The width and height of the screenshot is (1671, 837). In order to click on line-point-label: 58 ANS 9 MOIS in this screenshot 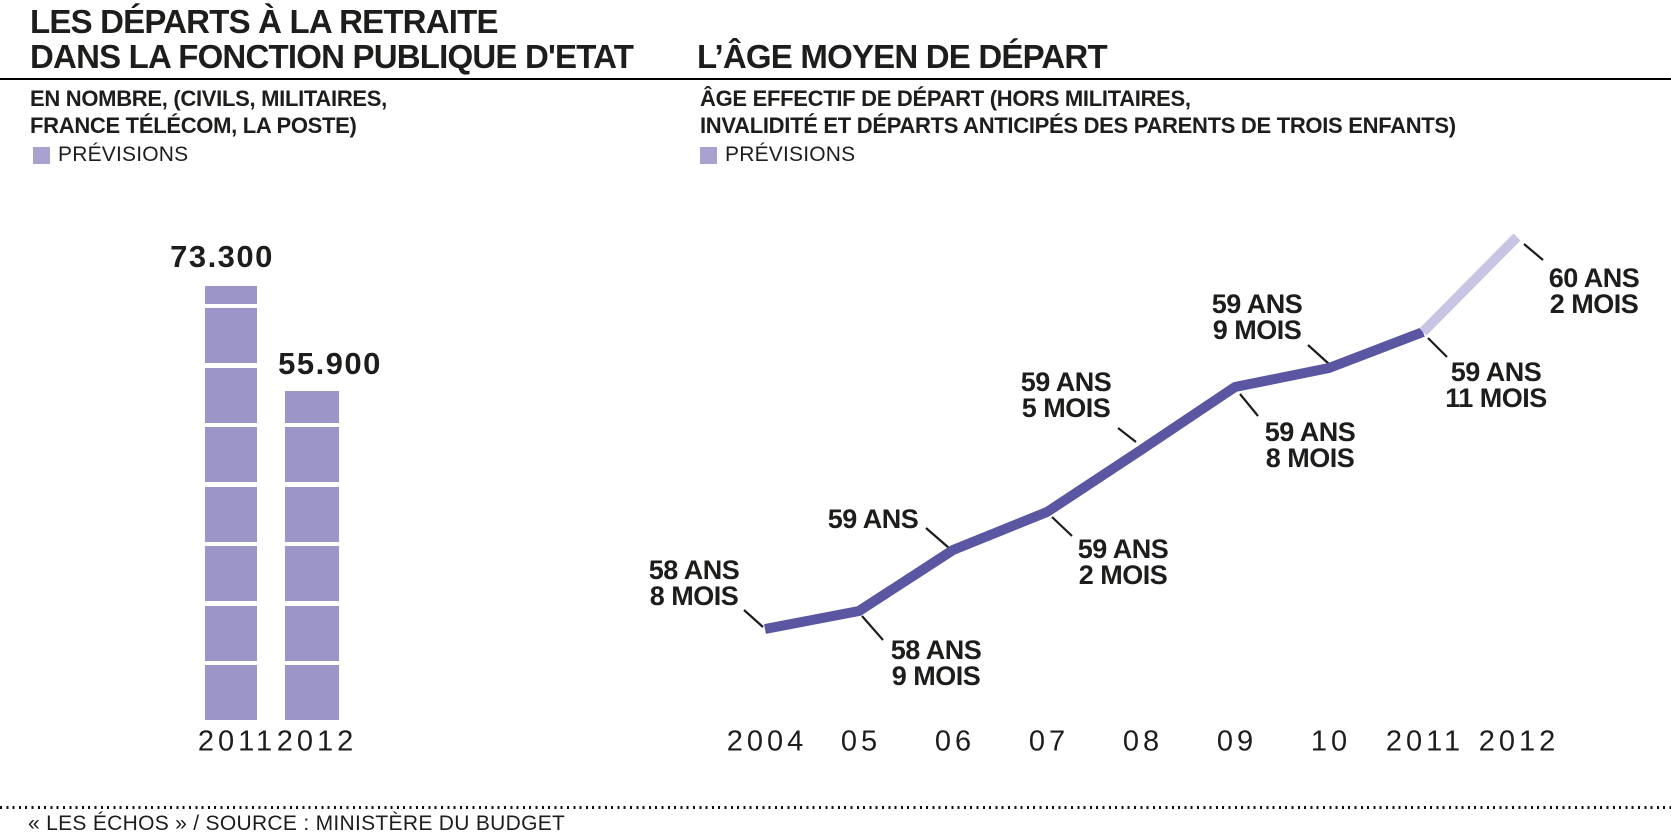, I will do `click(936, 663)`.